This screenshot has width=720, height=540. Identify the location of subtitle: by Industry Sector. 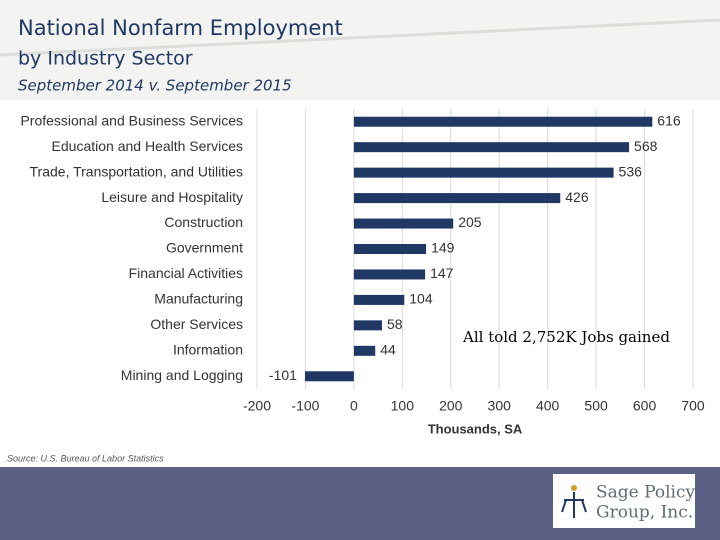
(105, 59).